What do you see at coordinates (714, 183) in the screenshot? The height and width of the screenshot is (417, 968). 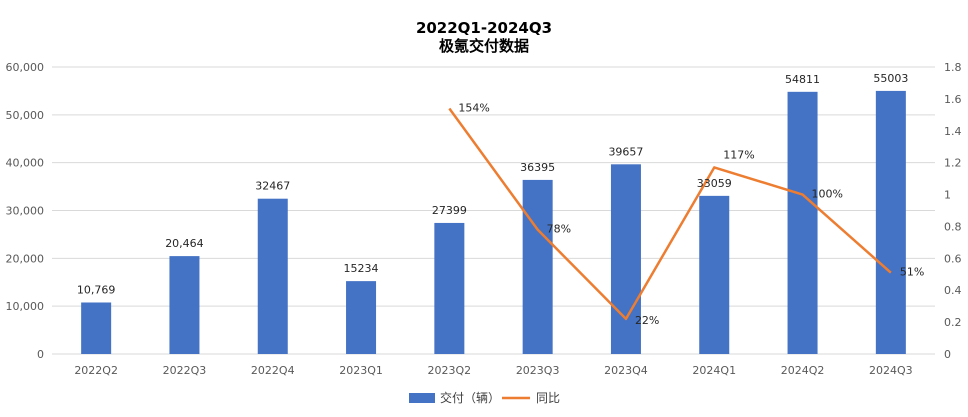 I see `bar-value-label: 33059` at bounding box center [714, 183].